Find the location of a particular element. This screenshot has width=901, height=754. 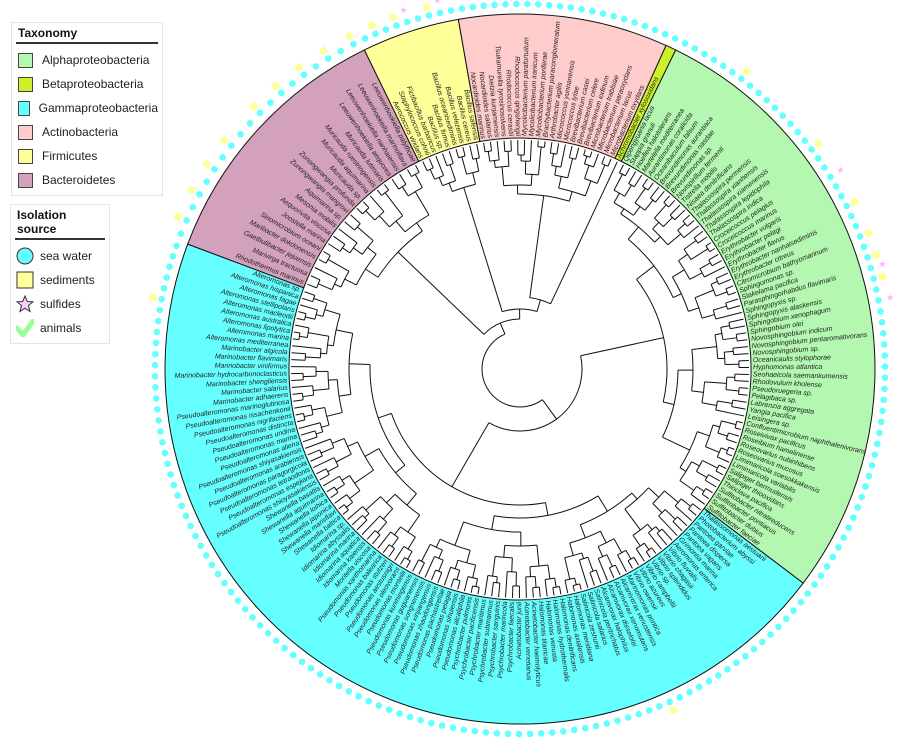

source-label: sea water is located at coordinates (66, 256).